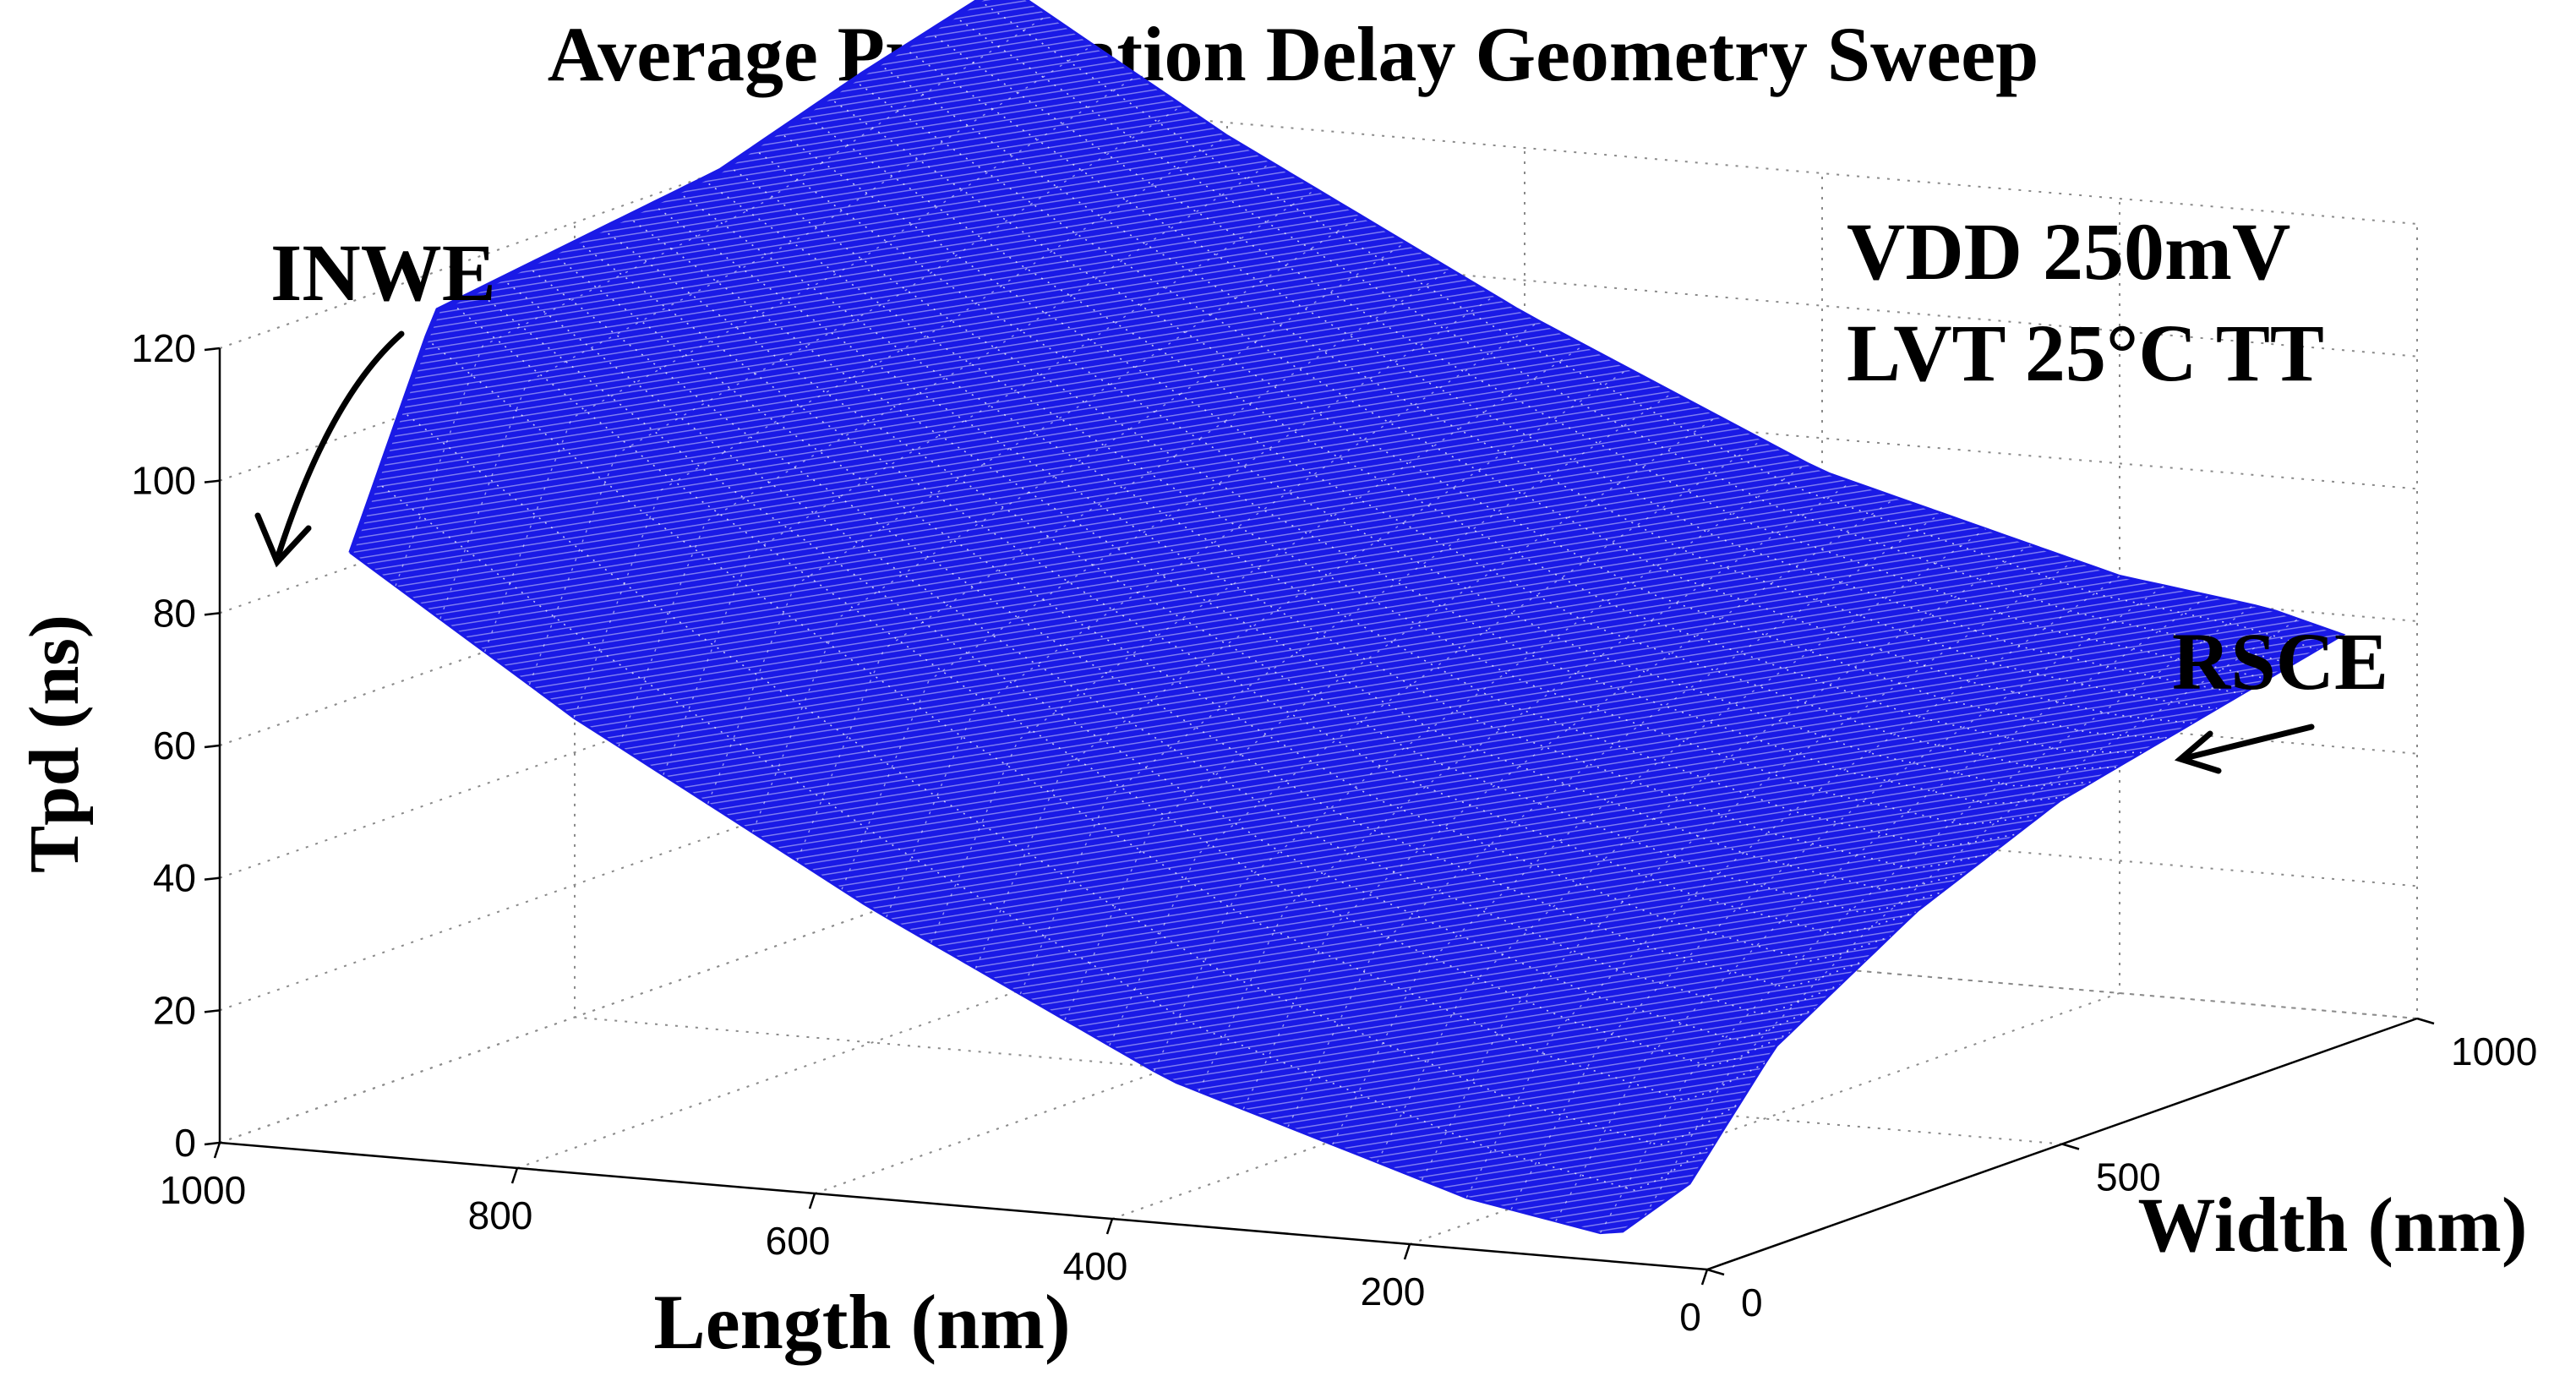 The image size is (2576, 1387). What do you see at coordinates (2085, 353) in the screenshot?
I see `annotation-process: LVT 25°C TT` at bounding box center [2085, 353].